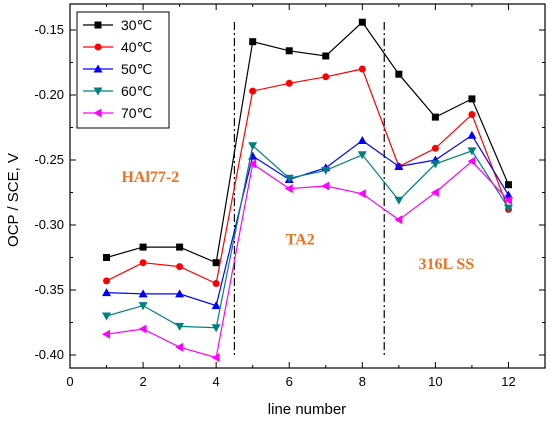  What do you see at coordinates (13, 200) in the screenshot?
I see `y-axis-title: OCP / SCE, V` at bounding box center [13, 200].